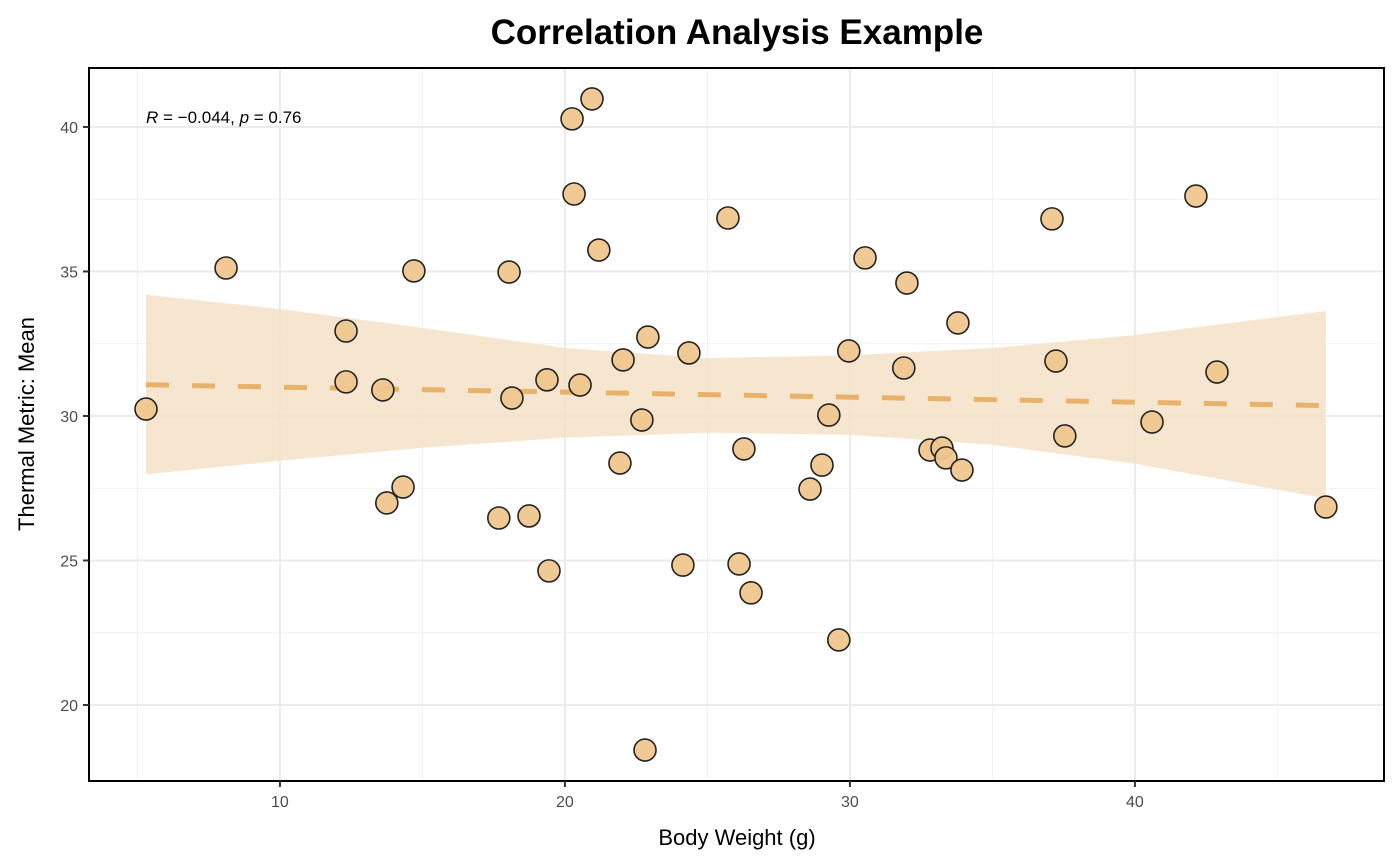  I want to click on y-tick-label: 25, so click(69, 561).